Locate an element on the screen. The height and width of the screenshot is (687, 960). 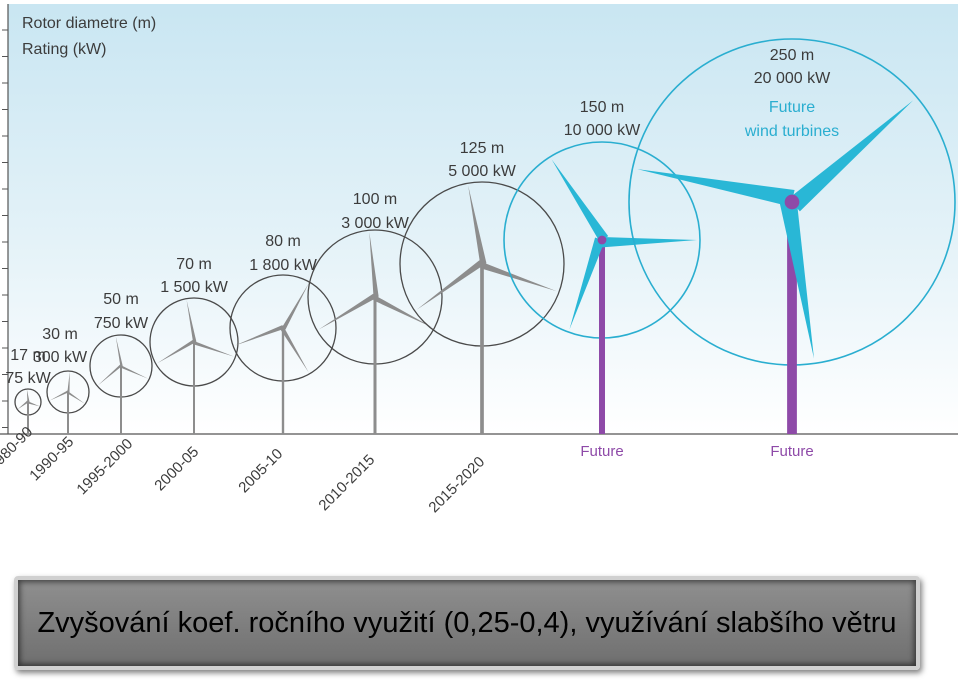
diameter-label: 17 m is located at coordinates (28, 355).